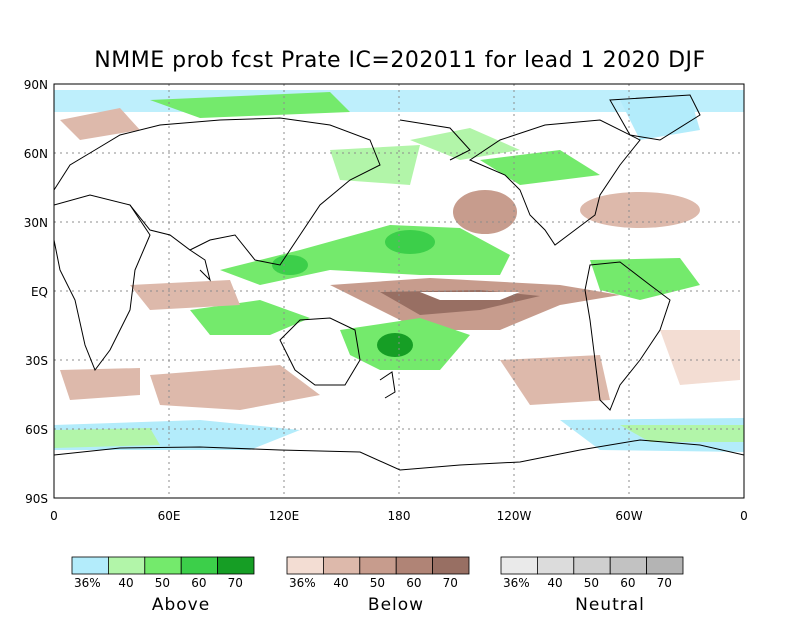 This screenshot has width=800, height=618. I want to click on y-tick-label: 60S, so click(36, 430).